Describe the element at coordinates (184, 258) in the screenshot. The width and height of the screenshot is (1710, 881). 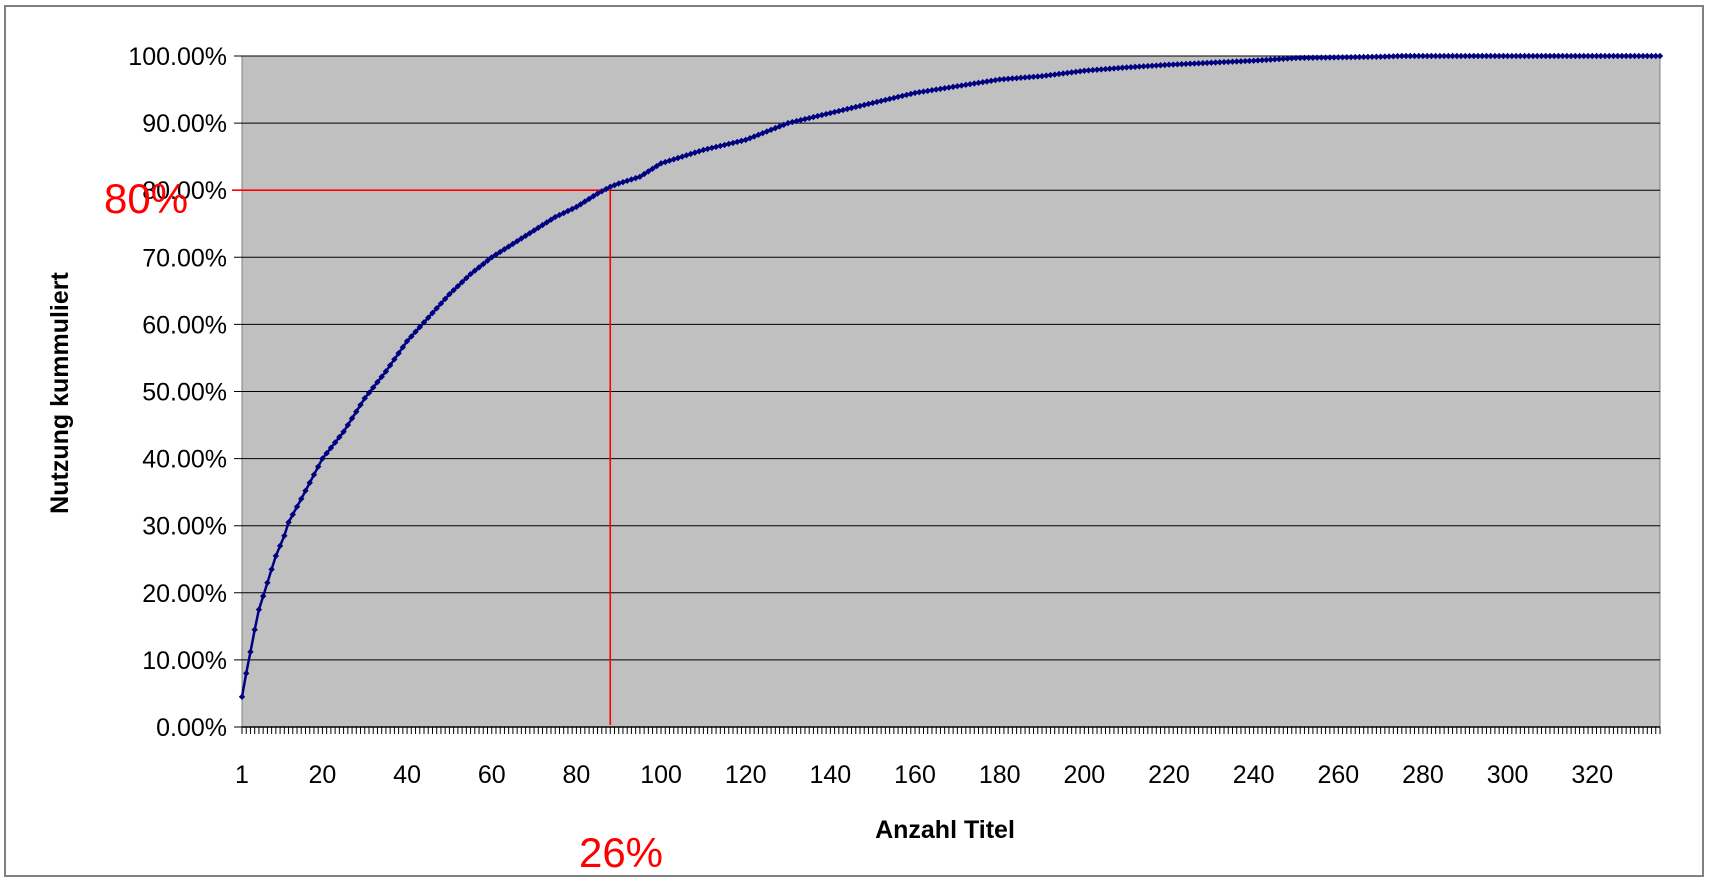
I see `y-tick-label: 70.00%` at that location.